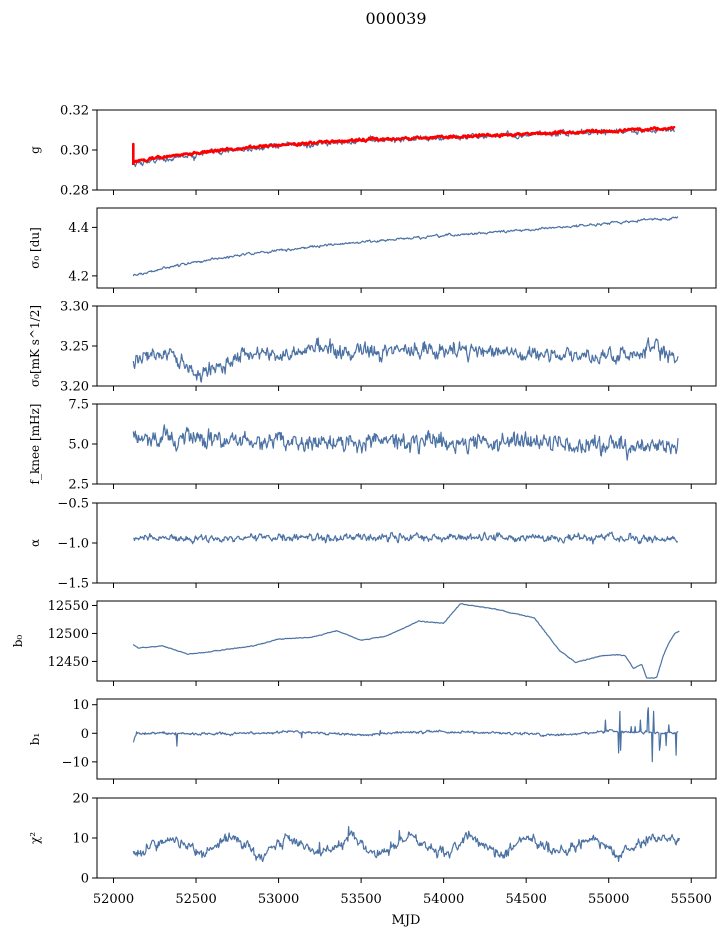  What do you see at coordinates (78, 445) in the screenshot?
I see `y-tick-label: 5.0` at bounding box center [78, 445].